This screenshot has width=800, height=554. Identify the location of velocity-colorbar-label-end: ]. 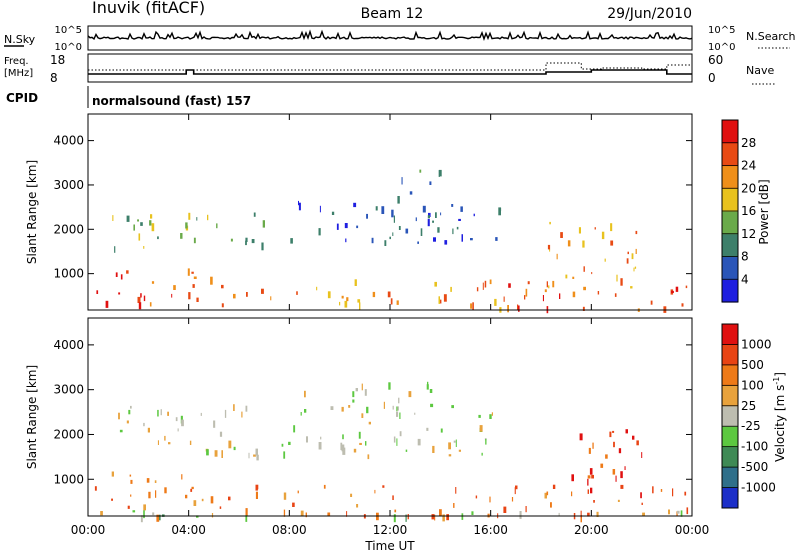
(780, 374).